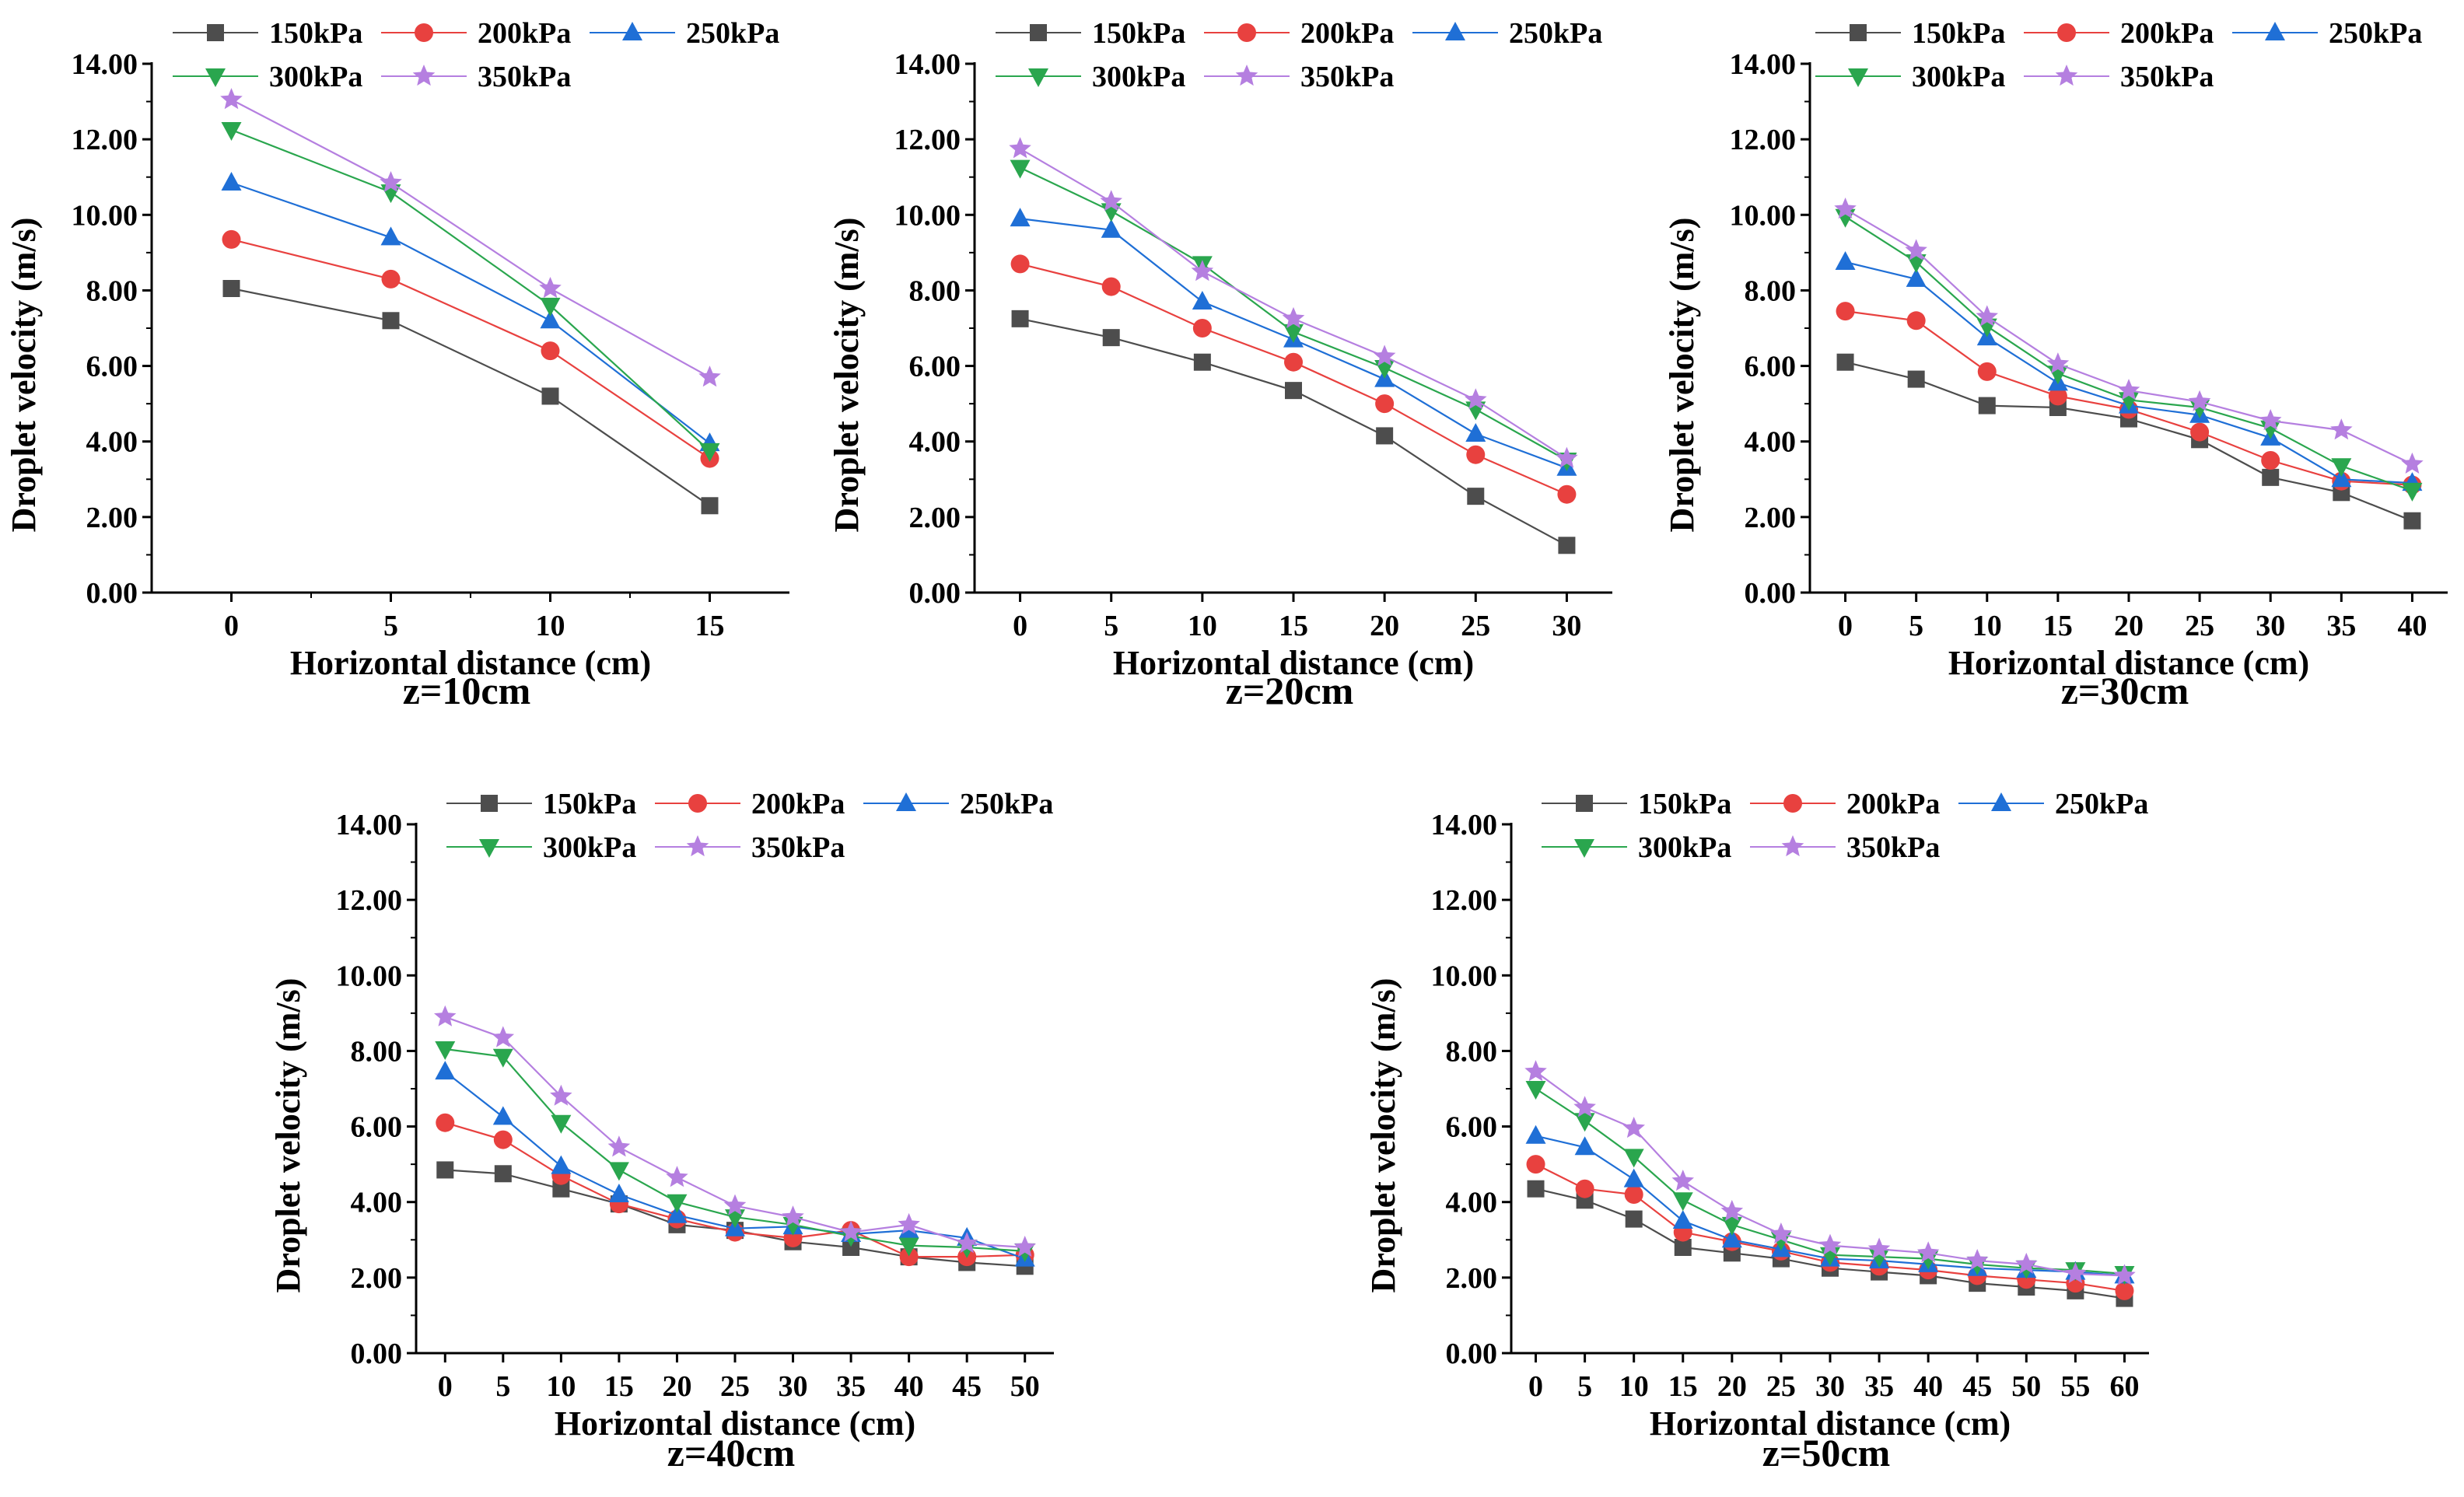  What do you see at coordinates (1682, 375) in the screenshot?
I see `y-axis-title: Droplet velocity (m/s)` at bounding box center [1682, 375].